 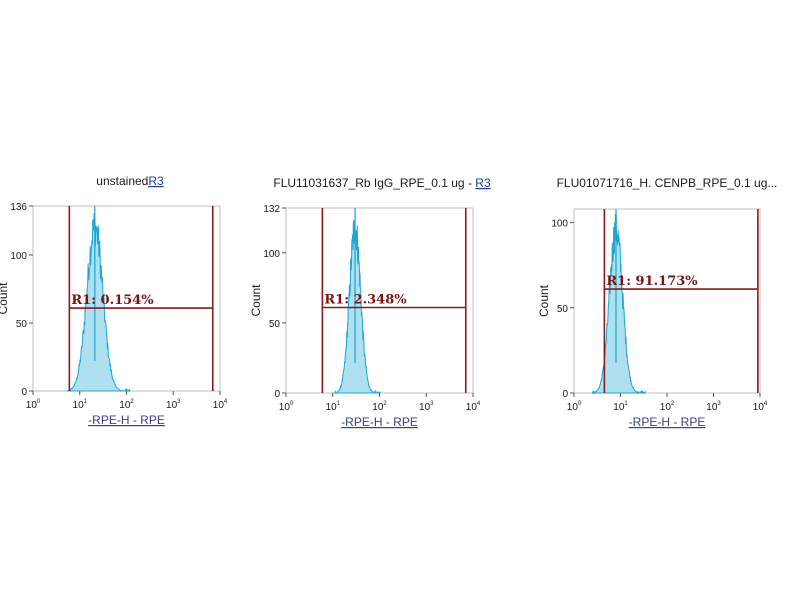 What do you see at coordinates (374, 183) in the screenshot?
I see `panel-title-text: FLU11031637_Rb IgG_RPE_0.1 ug -` at bounding box center [374, 183].